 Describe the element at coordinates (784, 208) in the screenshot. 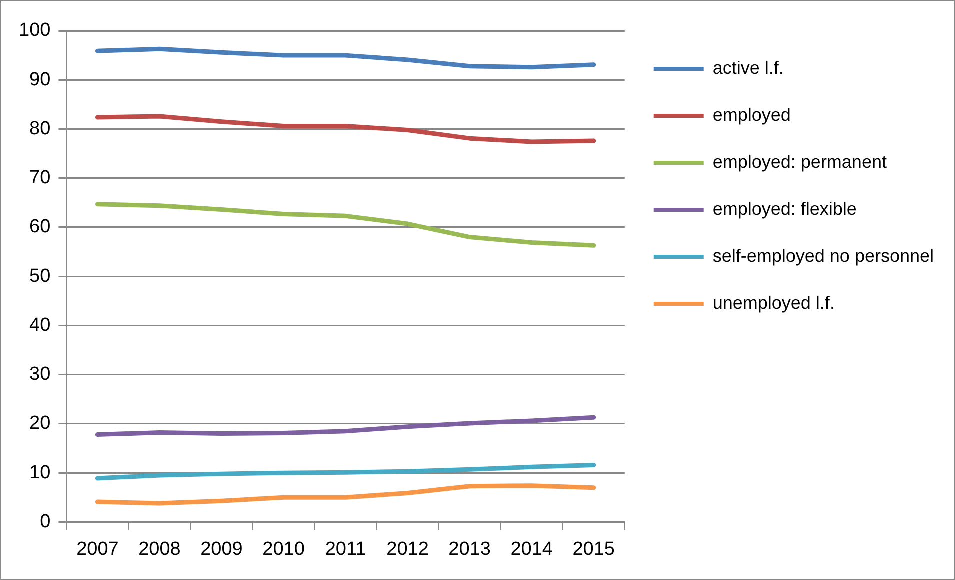

I see `legend-label: employed: flexible` at that location.